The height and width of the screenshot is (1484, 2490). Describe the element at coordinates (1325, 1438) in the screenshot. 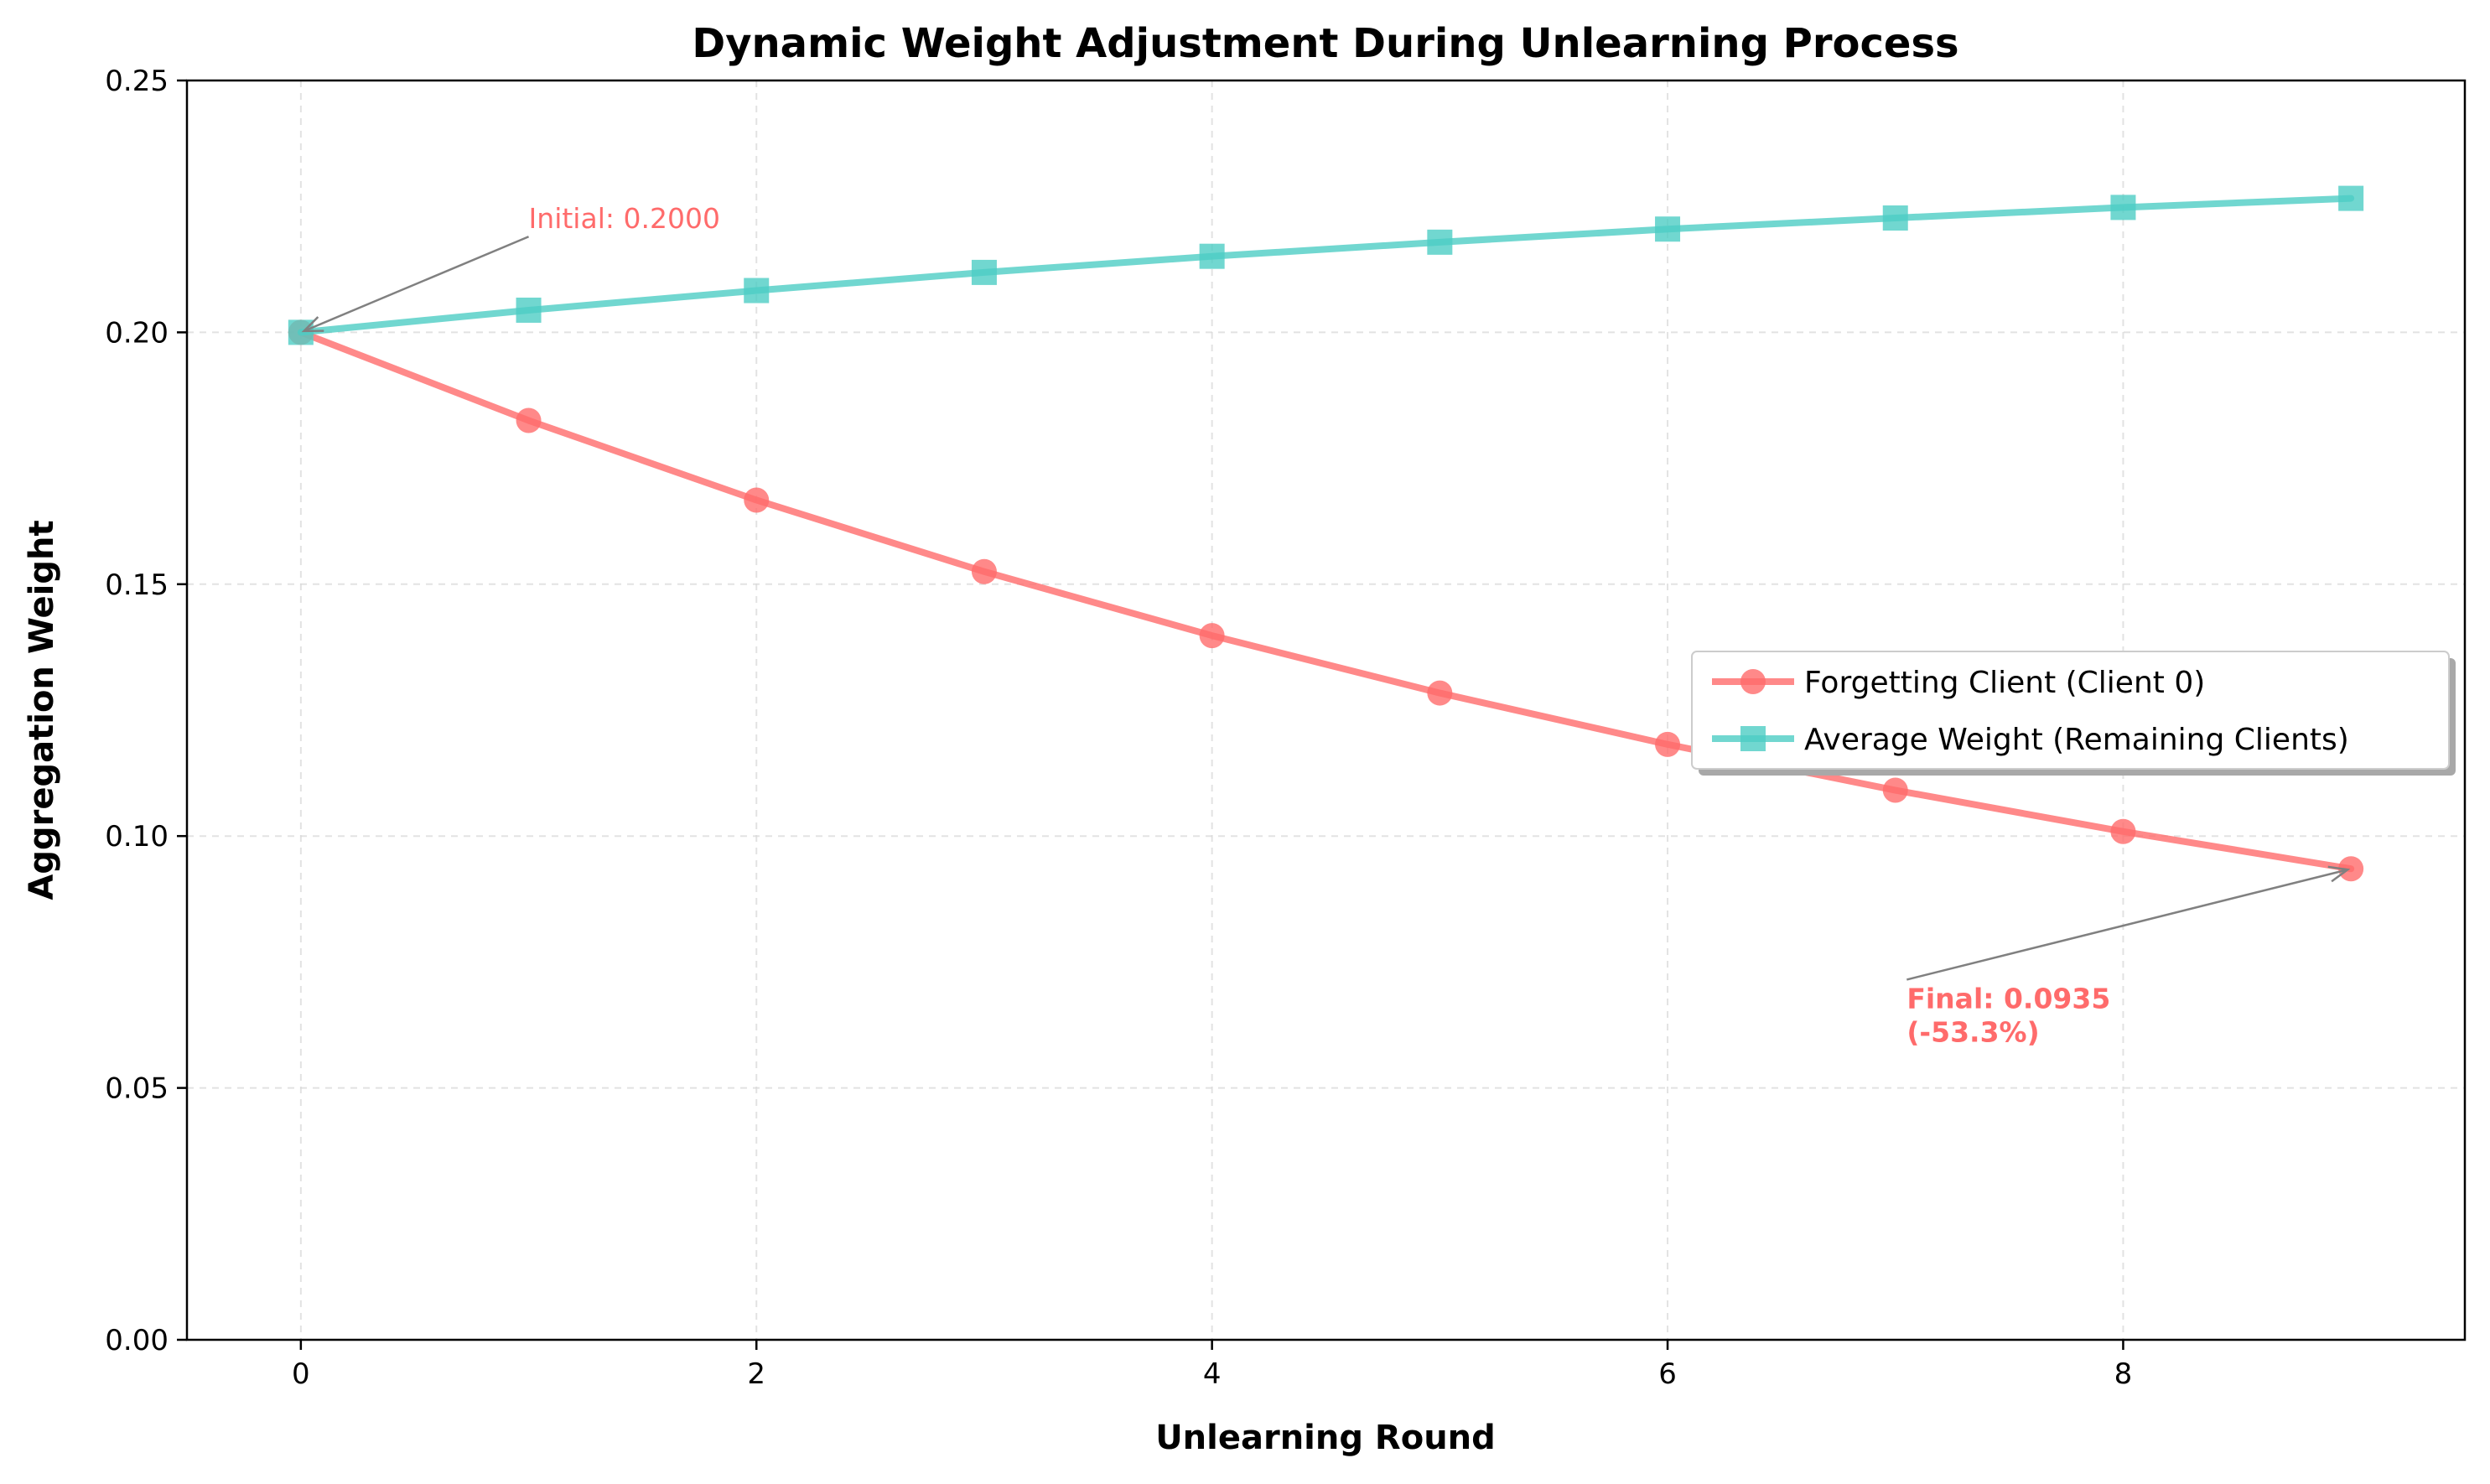

I see `x-axis-label: Unlearning Round` at that location.